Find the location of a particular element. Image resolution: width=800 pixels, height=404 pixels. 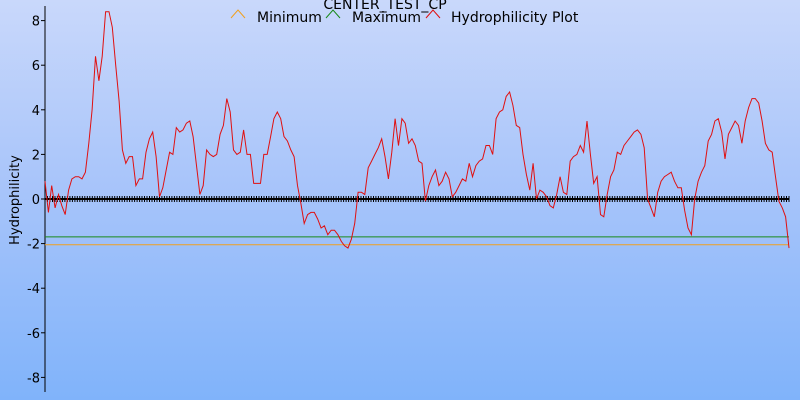

zero-line is located at coordinates (417, 199).